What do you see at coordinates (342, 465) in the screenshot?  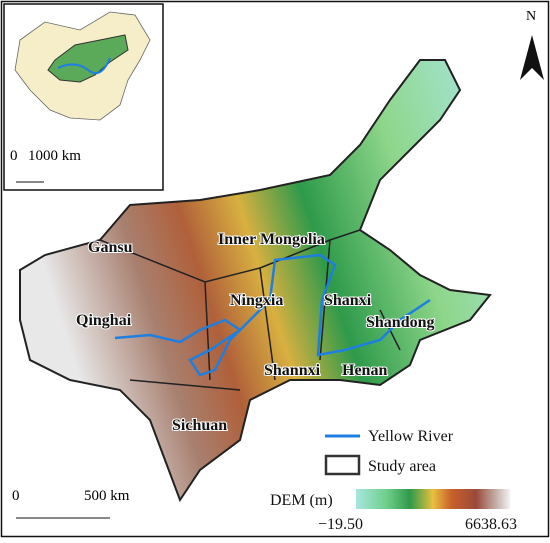 I see `legend-area-swatch` at bounding box center [342, 465].